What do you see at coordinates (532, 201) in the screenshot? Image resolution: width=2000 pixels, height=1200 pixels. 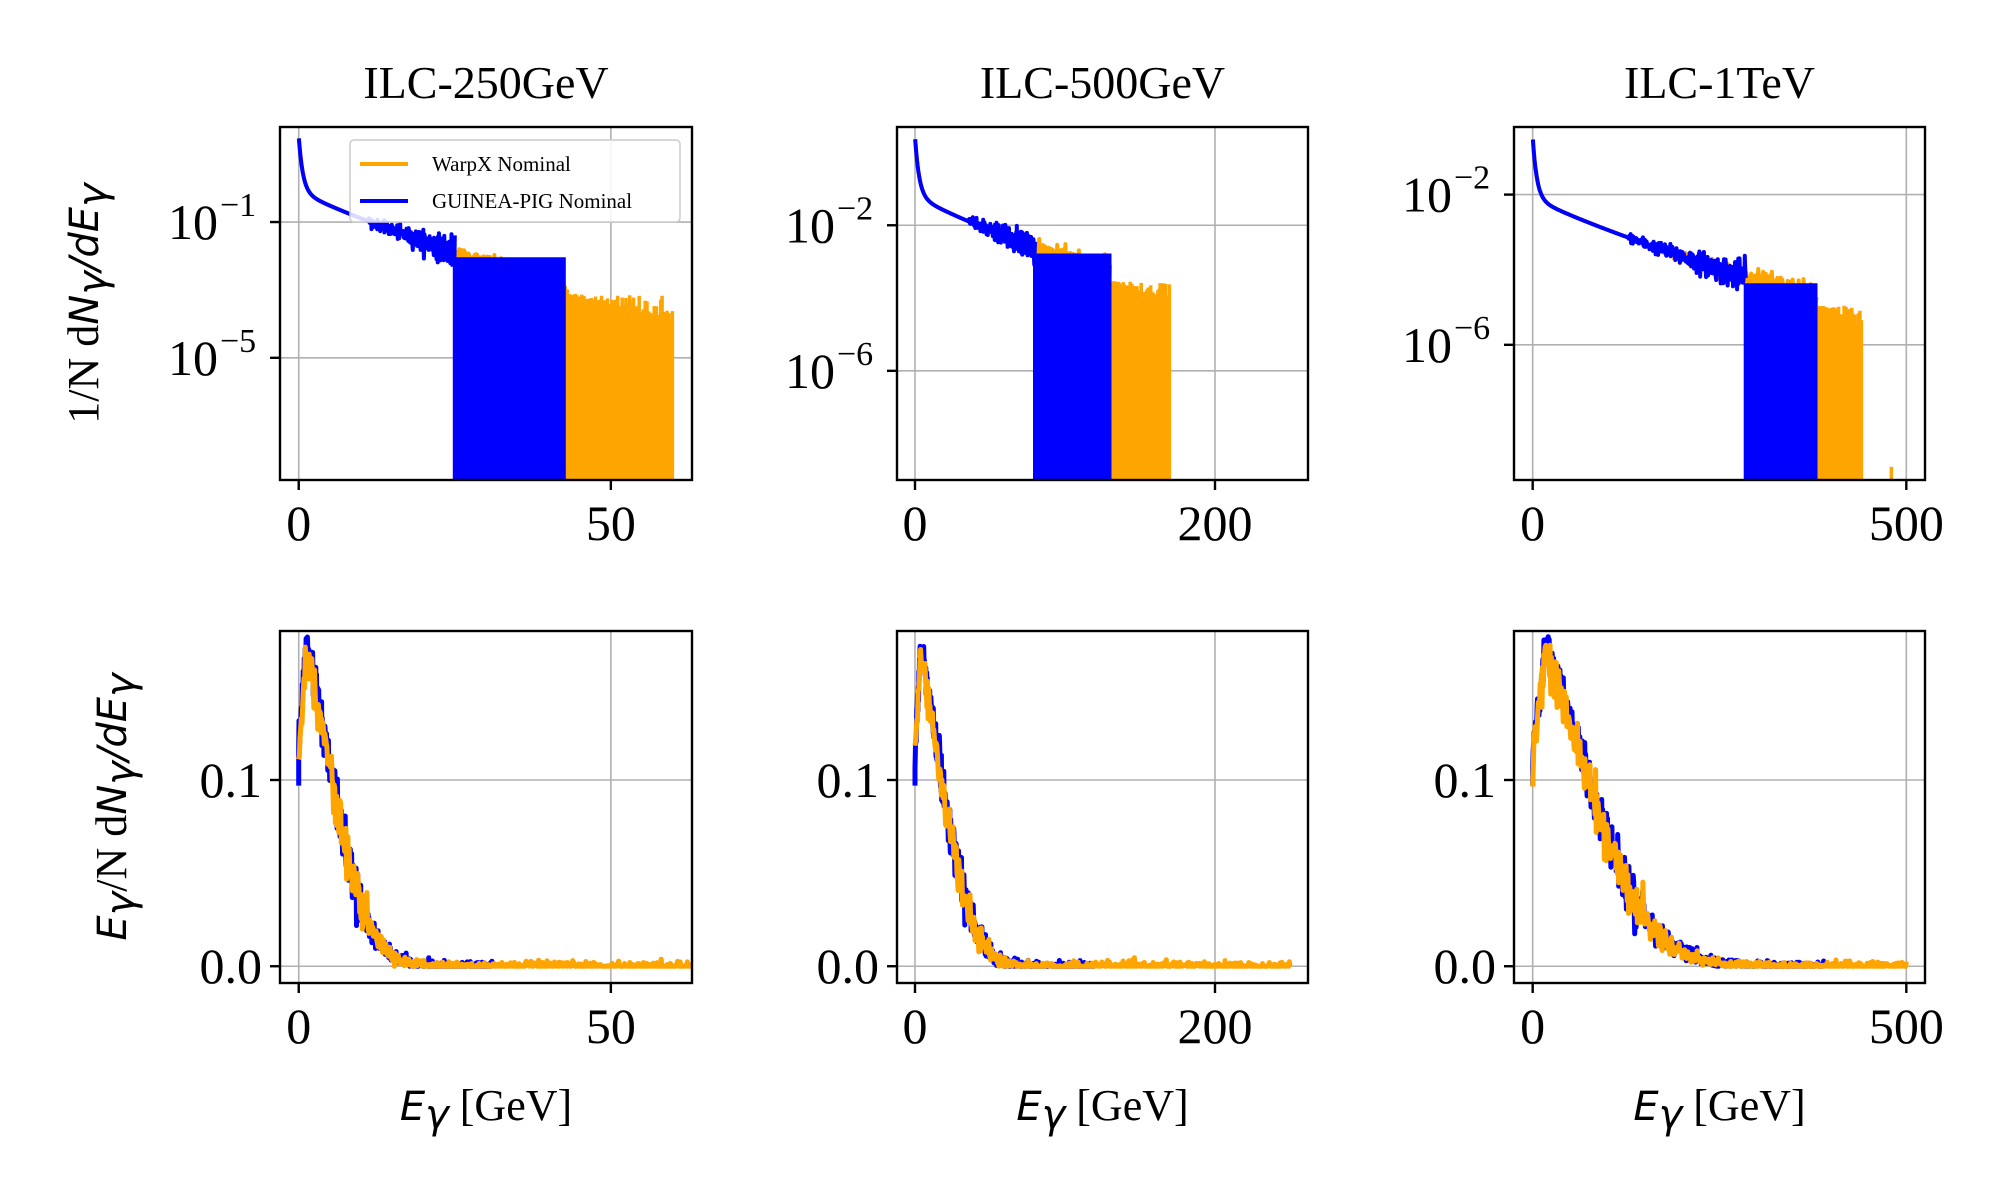 I see `legend-entry: GUINEA-PIG Nominal` at bounding box center [532, 201].